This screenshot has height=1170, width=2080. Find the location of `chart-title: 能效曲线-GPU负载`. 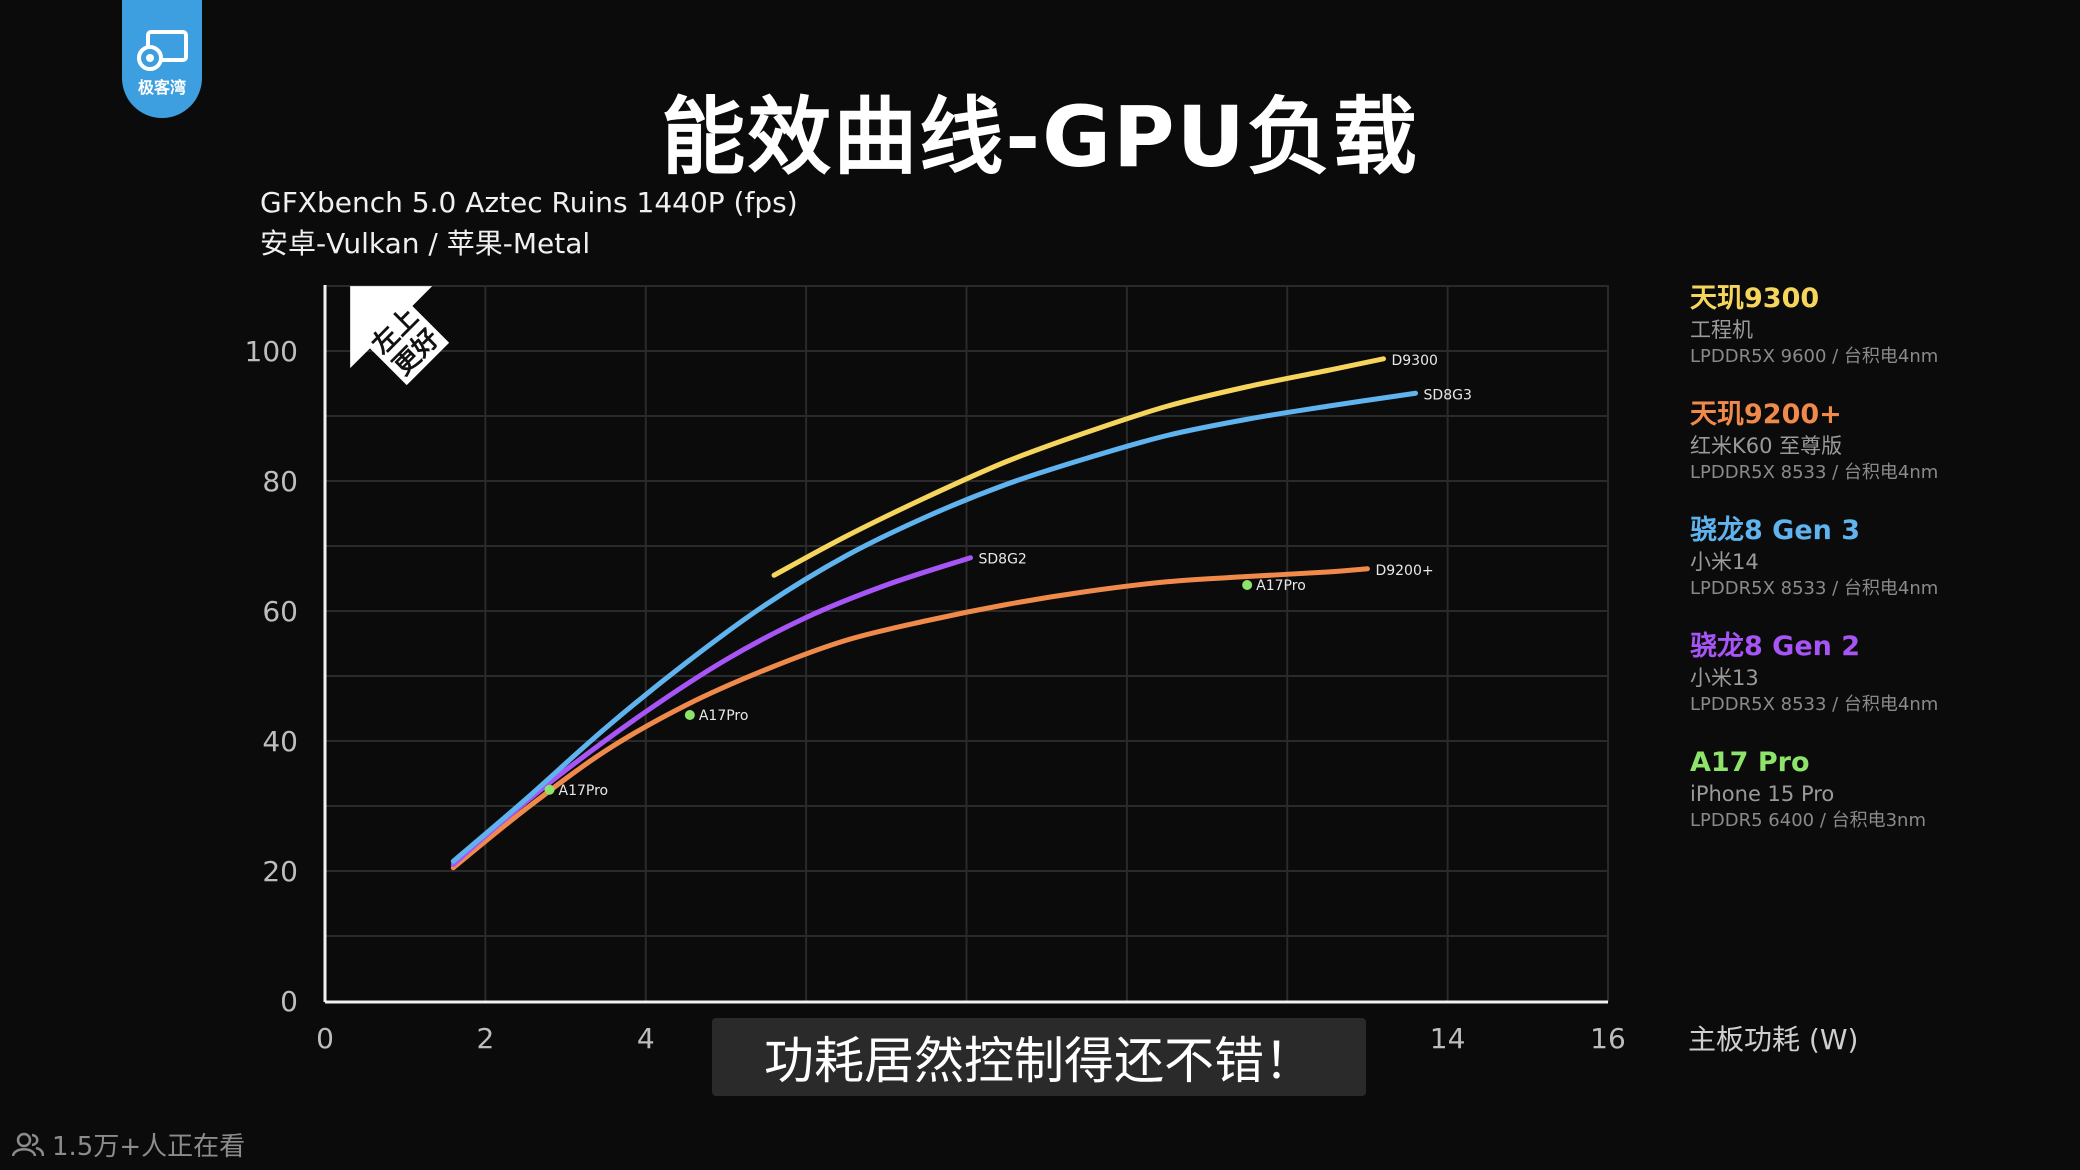

chart-title: 能效曲线-GPU负载 is located at coordinates (1040, 137).